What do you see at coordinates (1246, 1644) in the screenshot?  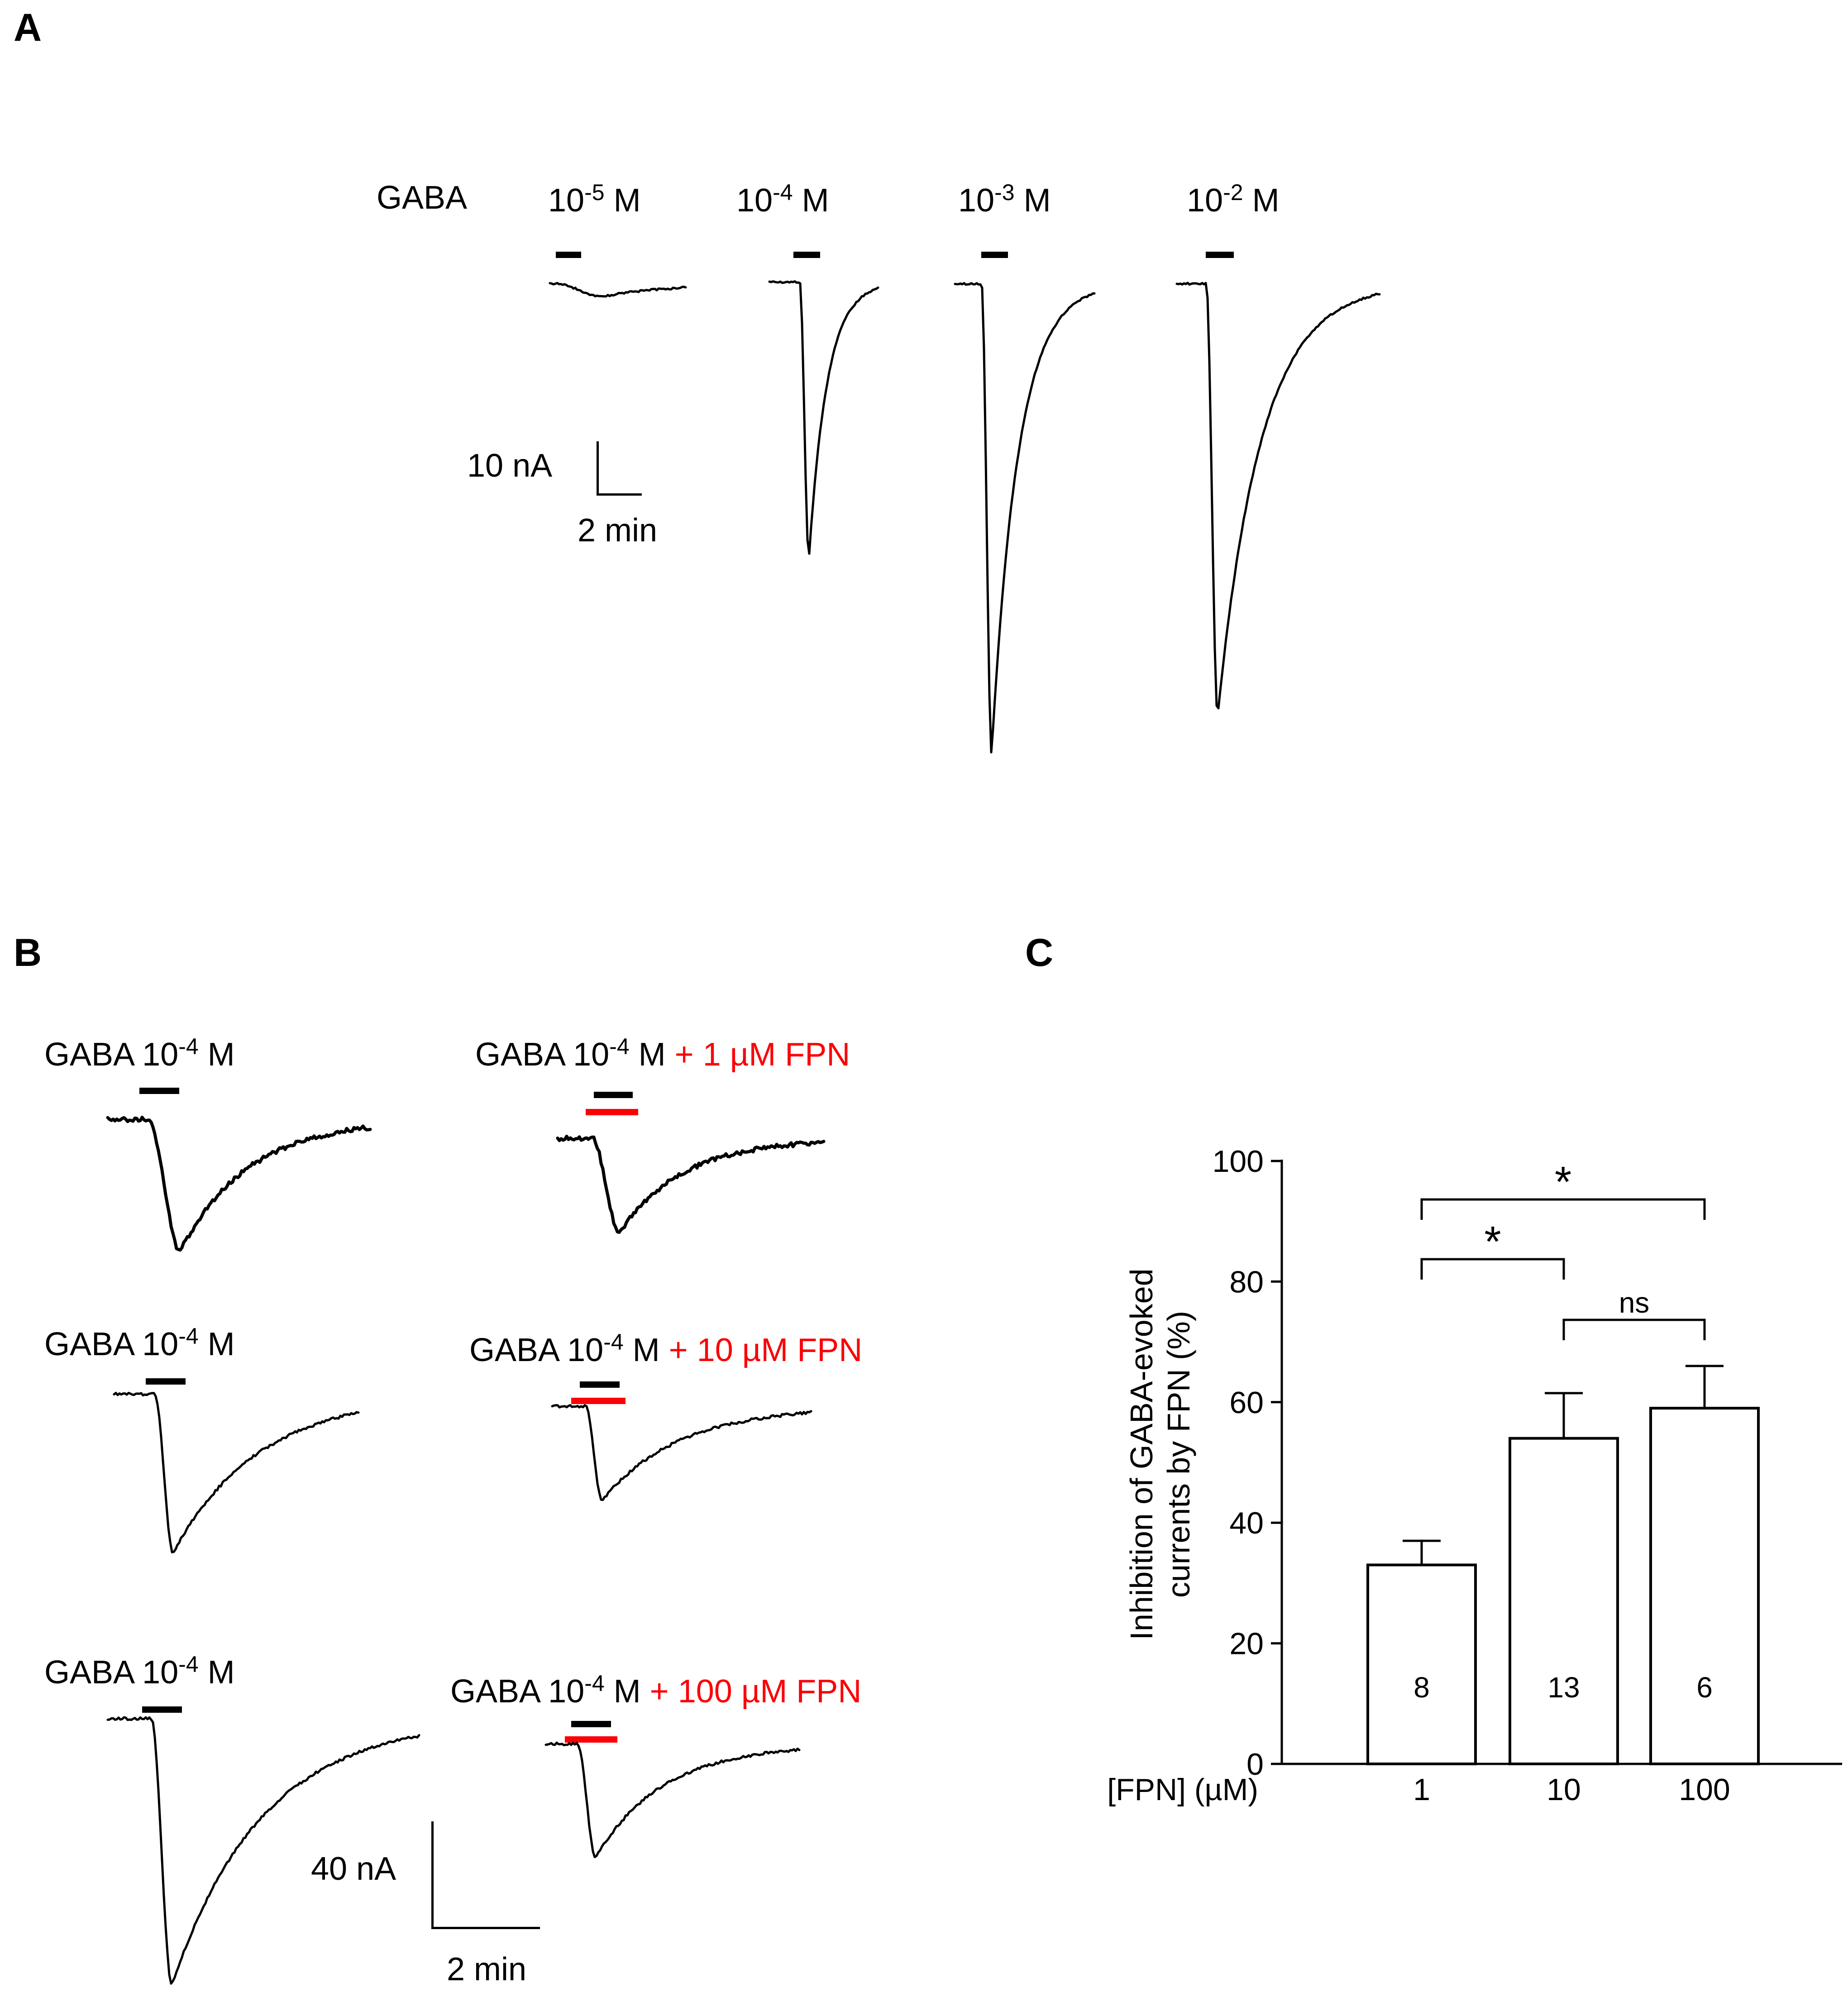 I see `y-tick-label: 20` at bounding box center [1246, 1644].